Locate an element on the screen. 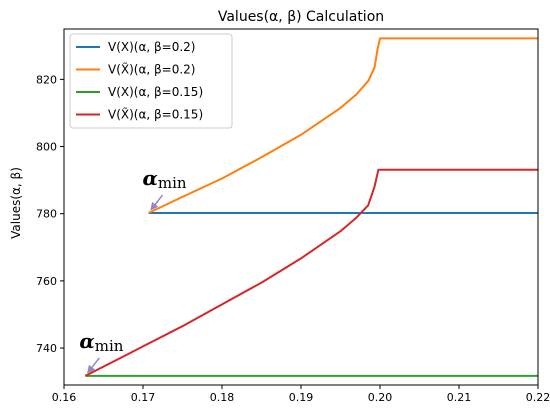 This screenshot has height=413, width=550. legend-entry: V(X̃)(α, β=0.2) is located at coordinates (152, 69).